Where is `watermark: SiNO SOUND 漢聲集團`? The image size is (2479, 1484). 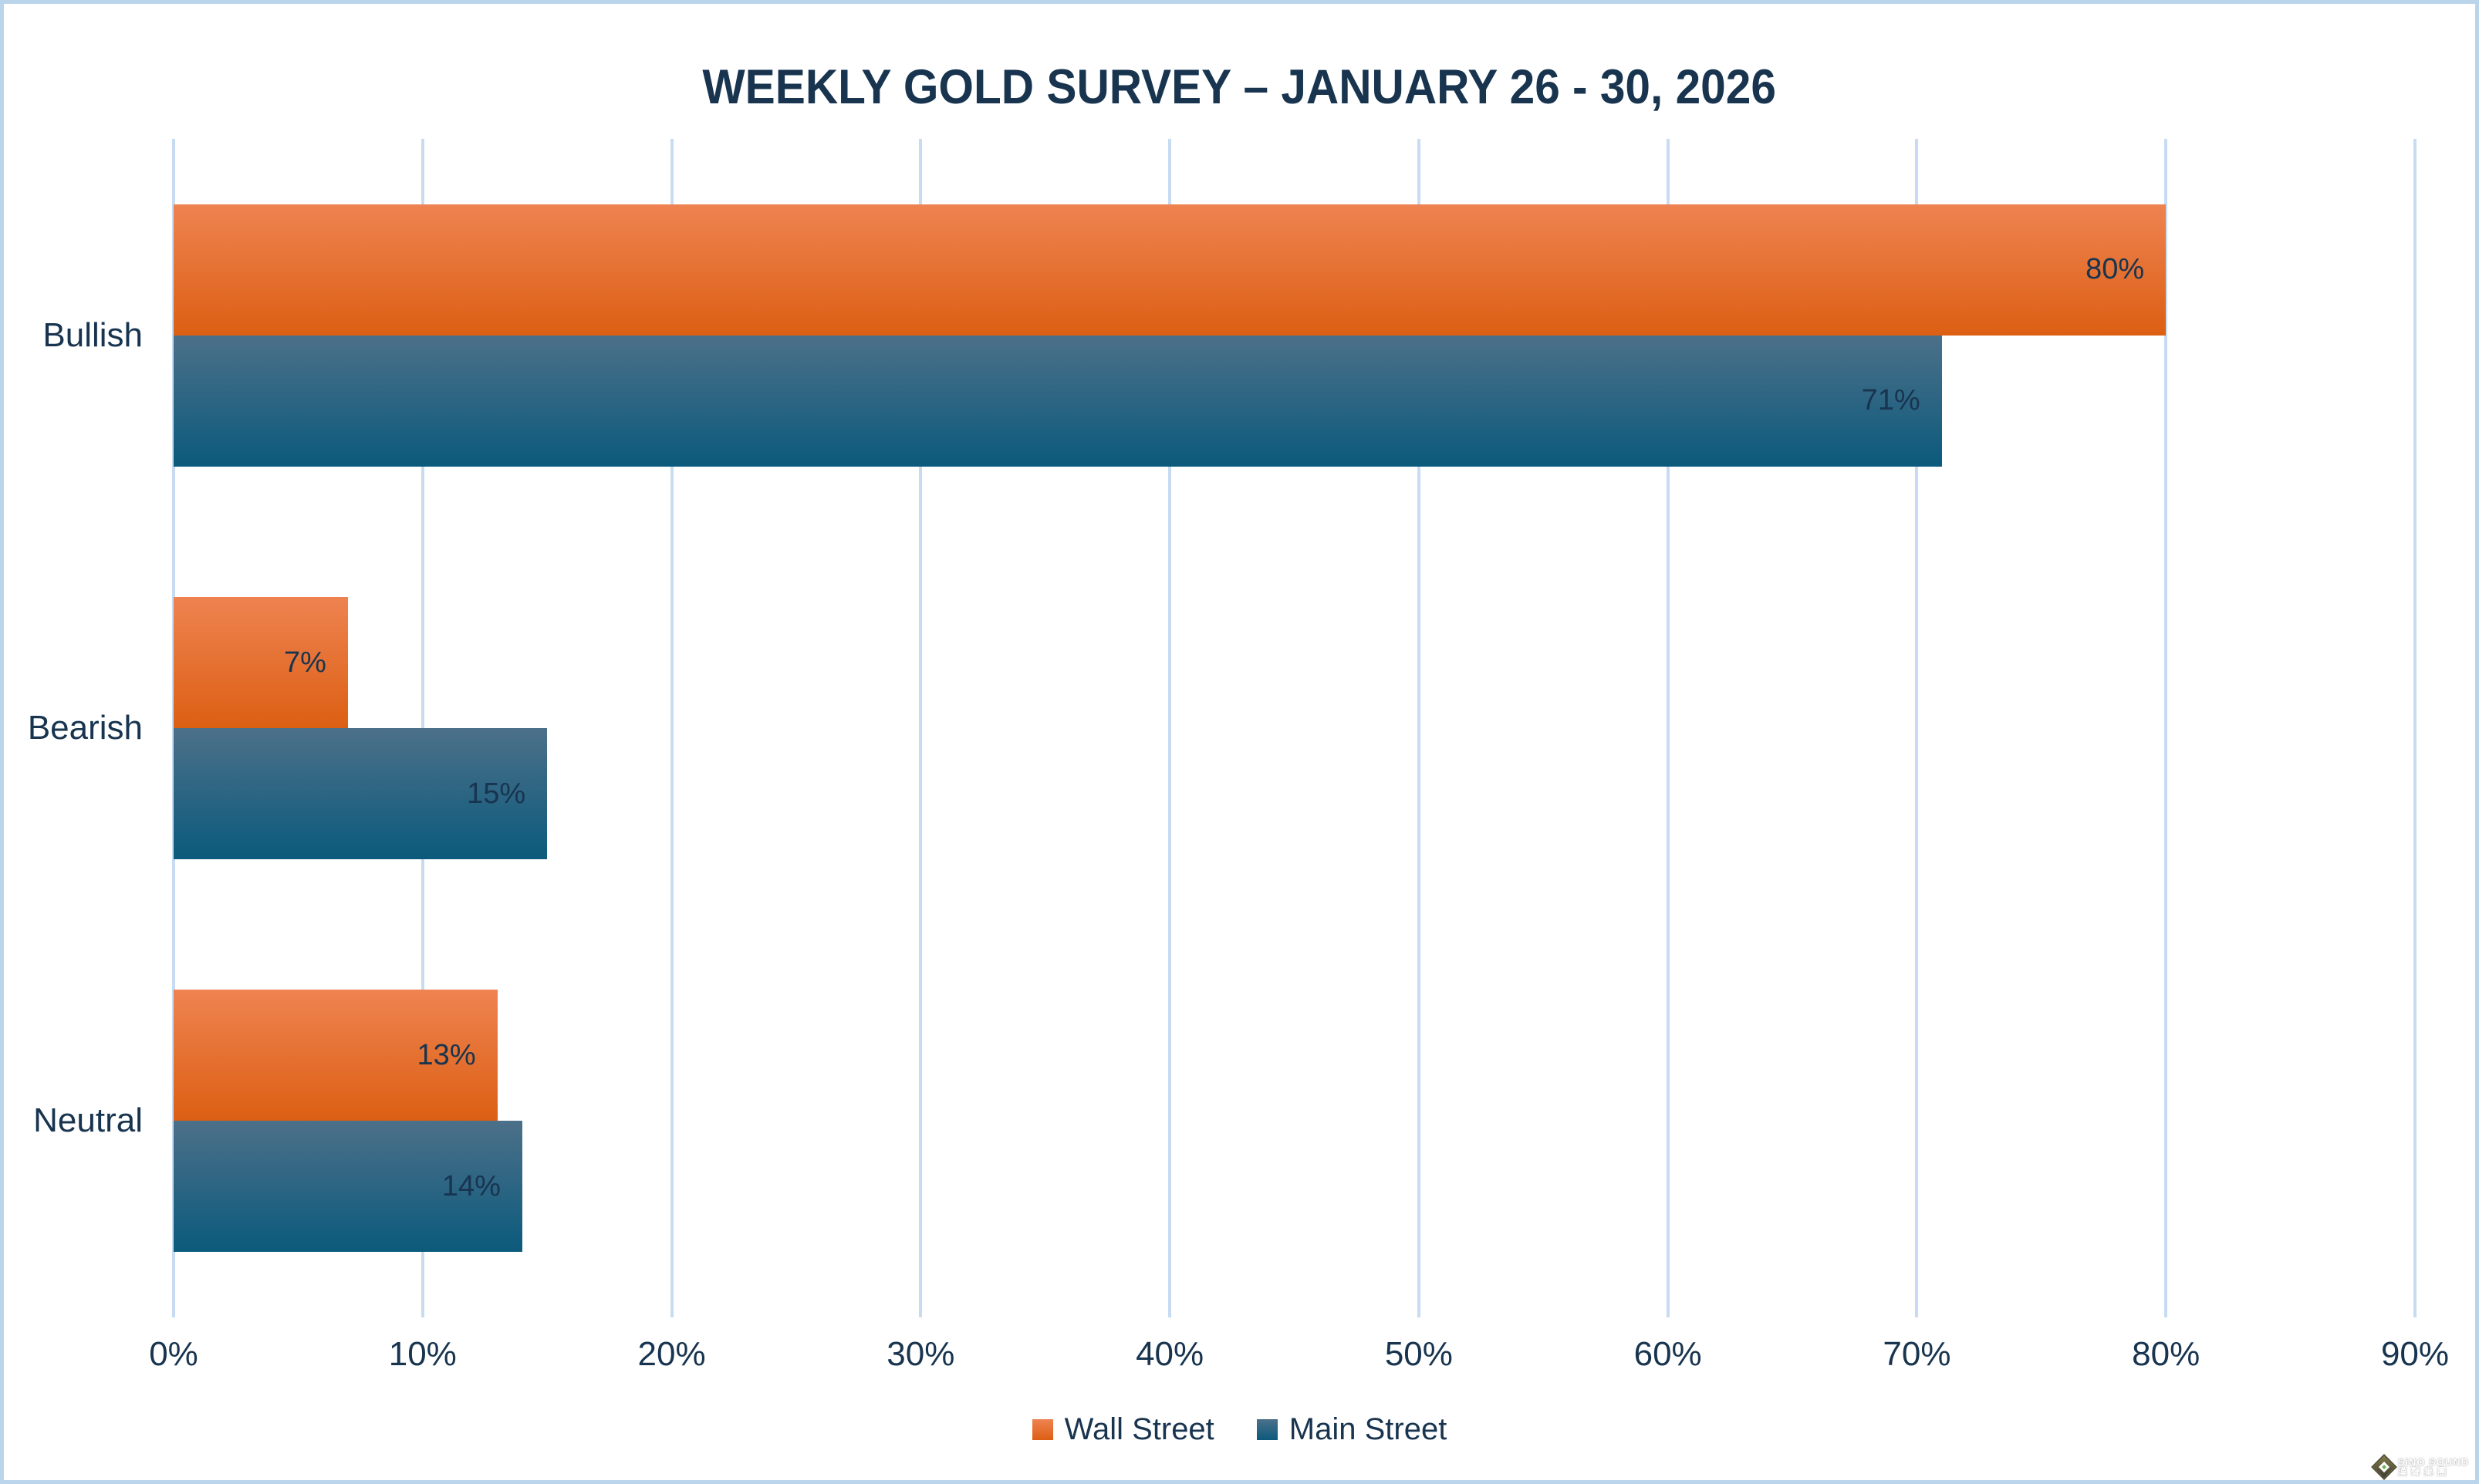 watermark: SiNO SOUND 漢聲集團 is located at coordinates (2419, 1466).